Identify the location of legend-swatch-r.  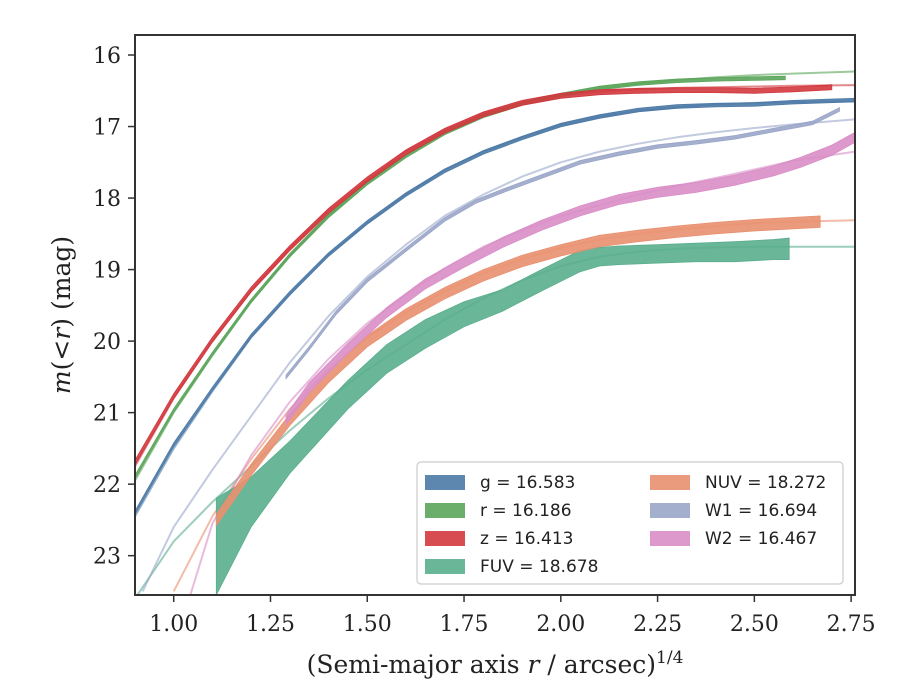
(445, 510).